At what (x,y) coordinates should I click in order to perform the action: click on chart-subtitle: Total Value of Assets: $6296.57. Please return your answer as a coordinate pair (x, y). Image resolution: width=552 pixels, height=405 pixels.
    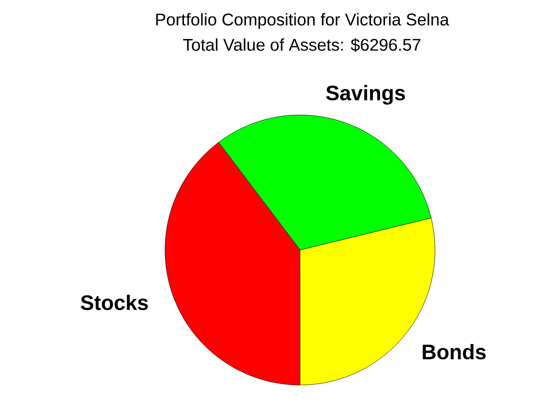
    Looking at the image, I should click on (301, 45).